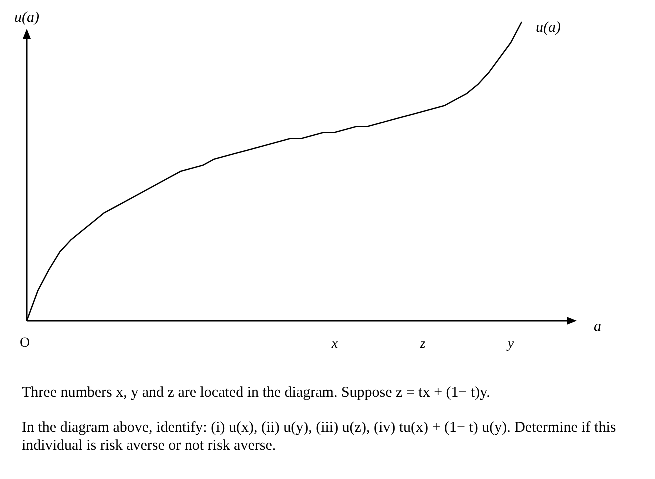 The width and height of the screenshot is (655, 479). Describe the element at coordinates (256, 393) in the screenshot. I see `text: Three numbers x, y and z are located in the diagram. Suppose z = tx + (1− t)y.` at that location.